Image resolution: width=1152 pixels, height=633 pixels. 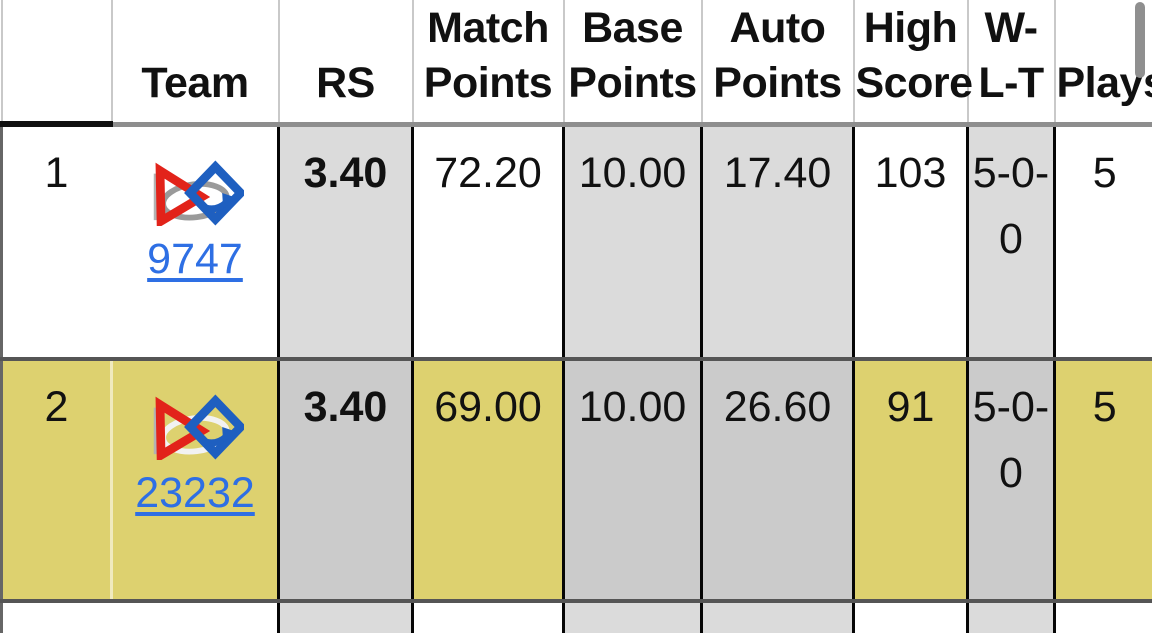 I want to click on column-header-auto-points: Auto Points, so click(x=777, y=63).